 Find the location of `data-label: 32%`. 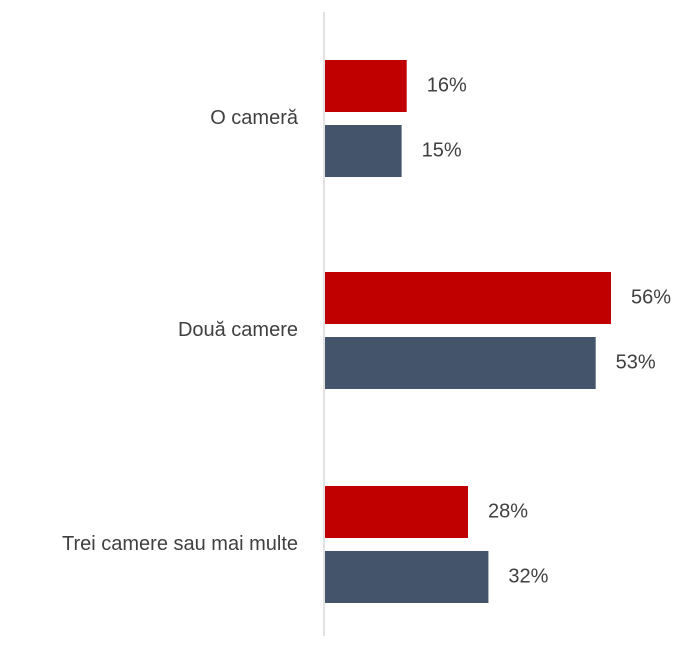

data-label: 32% is located at coordinates (528, 576).